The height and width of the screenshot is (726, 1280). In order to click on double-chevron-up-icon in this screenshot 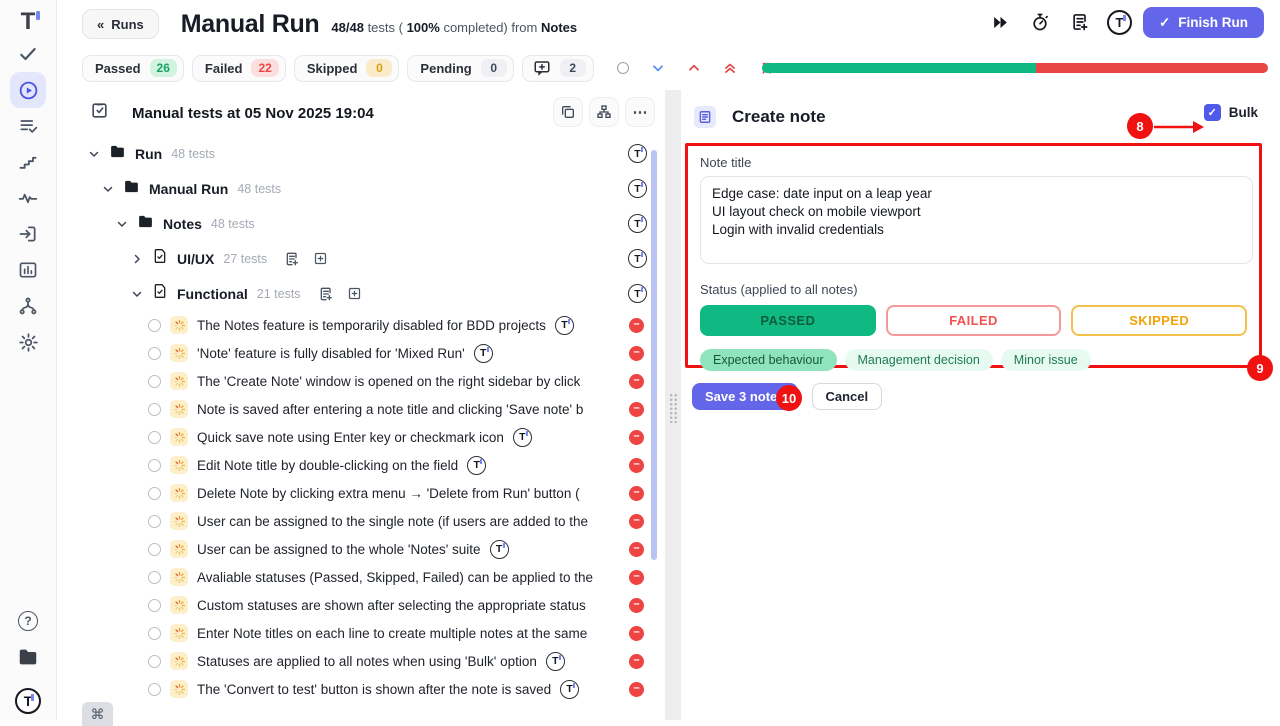, I will do `click(730, 68)`.